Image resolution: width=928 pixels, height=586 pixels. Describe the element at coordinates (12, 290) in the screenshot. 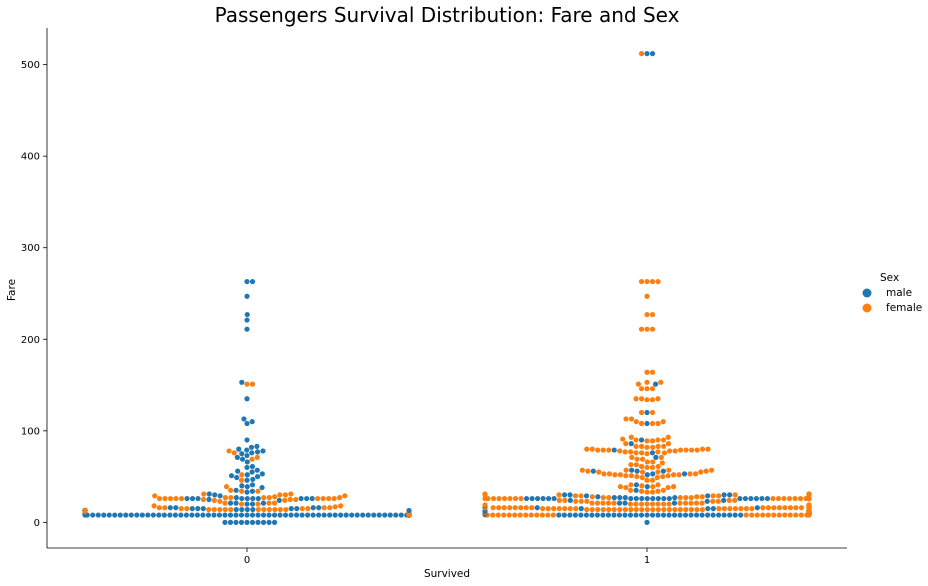

I see `y-axis-label: Fare` at that location.